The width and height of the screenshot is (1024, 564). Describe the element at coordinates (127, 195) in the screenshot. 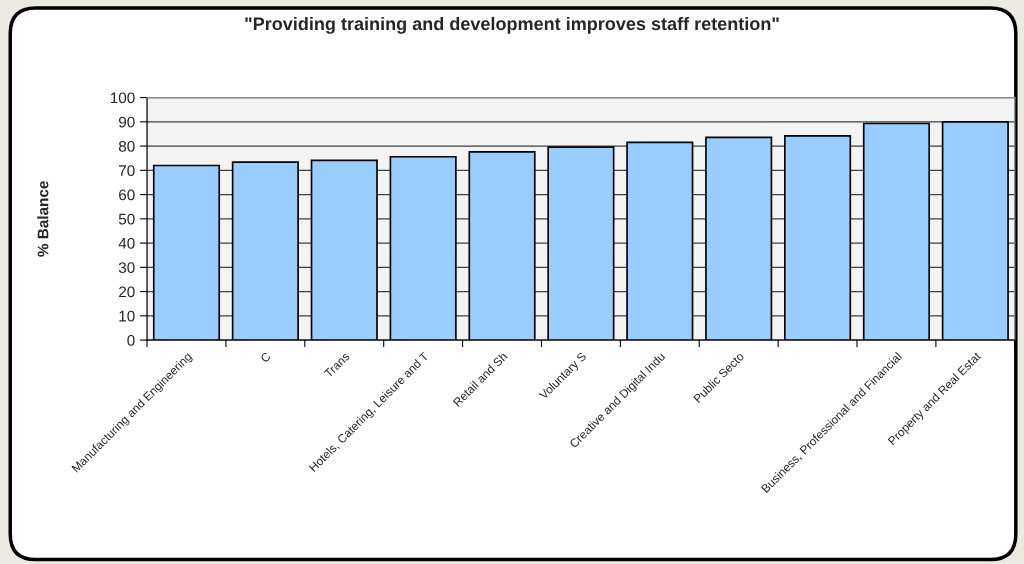

I see `y-tick-label: 60` at that location.